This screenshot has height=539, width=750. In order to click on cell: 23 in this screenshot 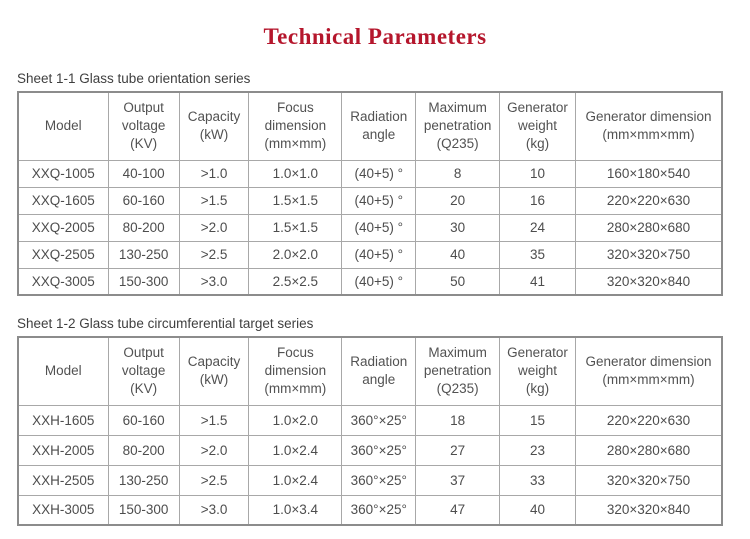, I will do `click(537, 450)`.